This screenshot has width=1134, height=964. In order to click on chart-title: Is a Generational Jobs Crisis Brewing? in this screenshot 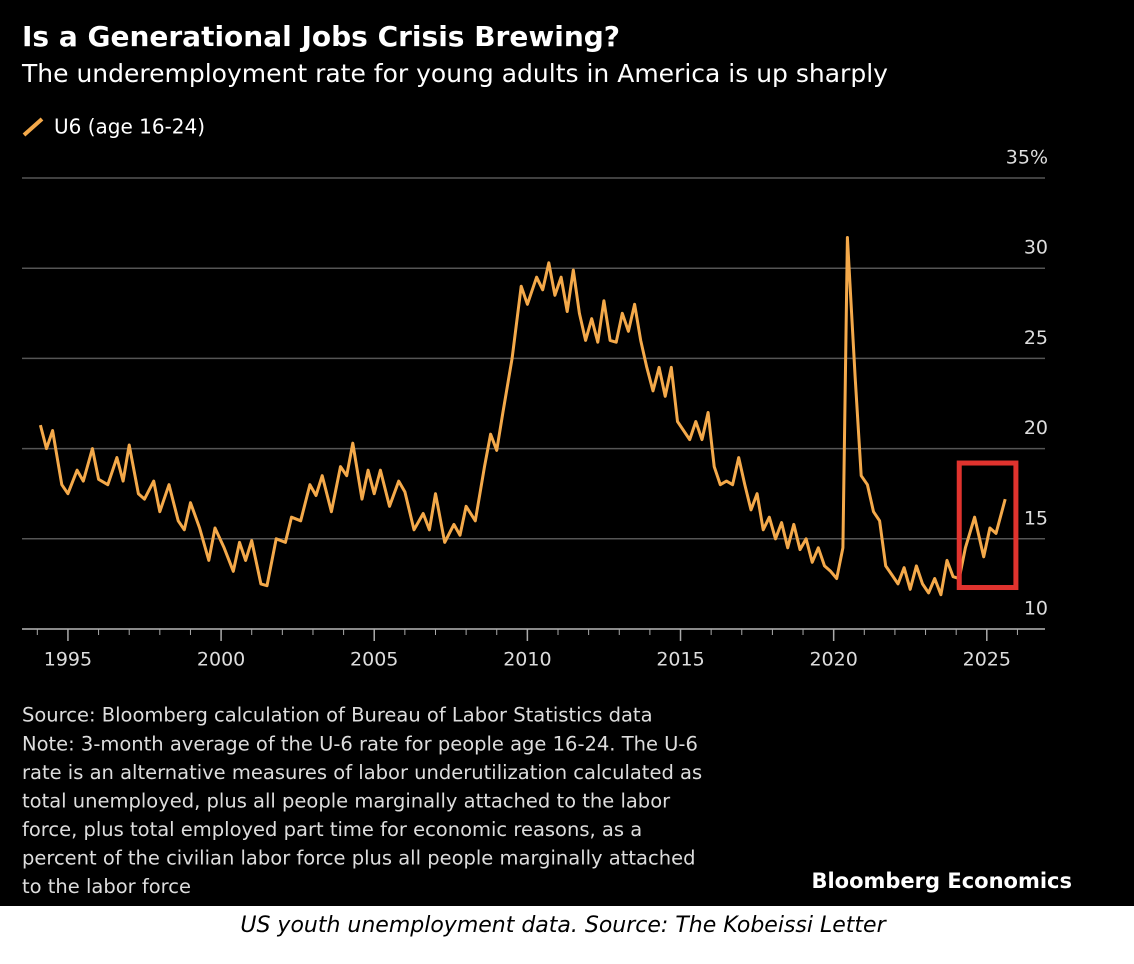, I will do `click(321, 36)`.